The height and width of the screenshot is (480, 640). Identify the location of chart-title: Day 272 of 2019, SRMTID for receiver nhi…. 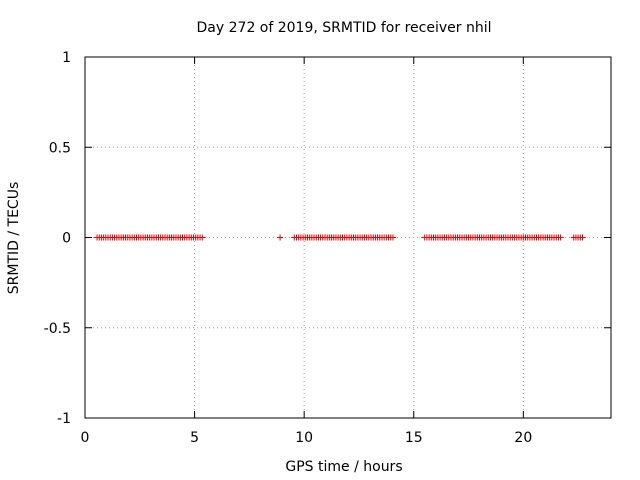
(344, 28).